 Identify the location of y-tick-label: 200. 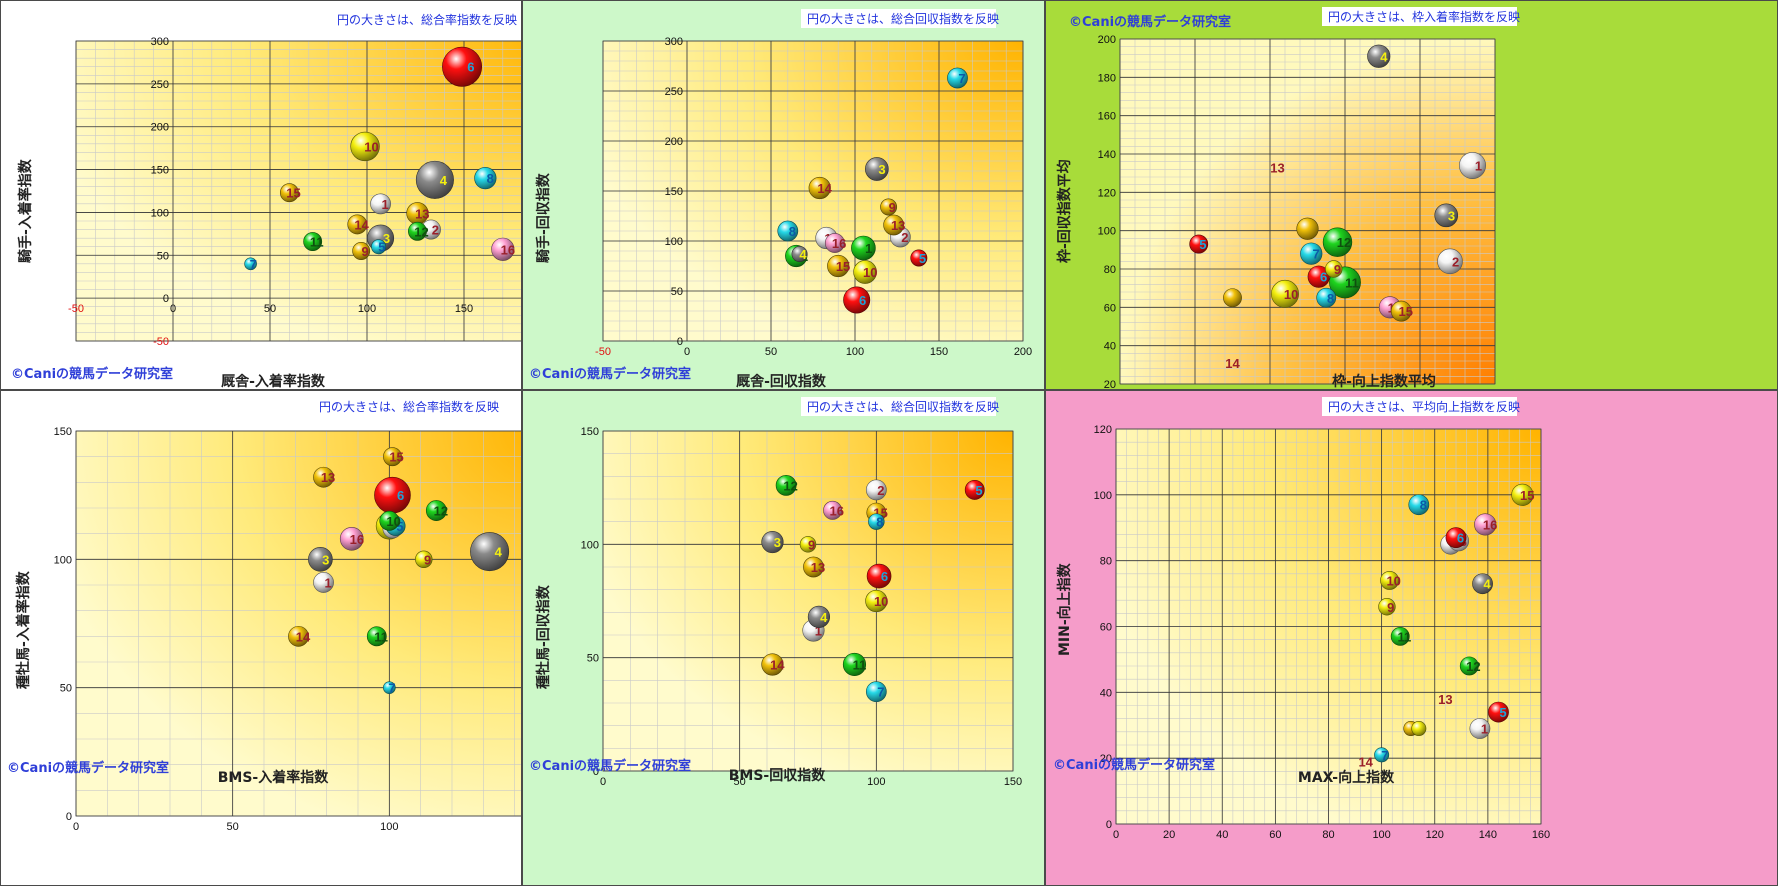
(674, 142).